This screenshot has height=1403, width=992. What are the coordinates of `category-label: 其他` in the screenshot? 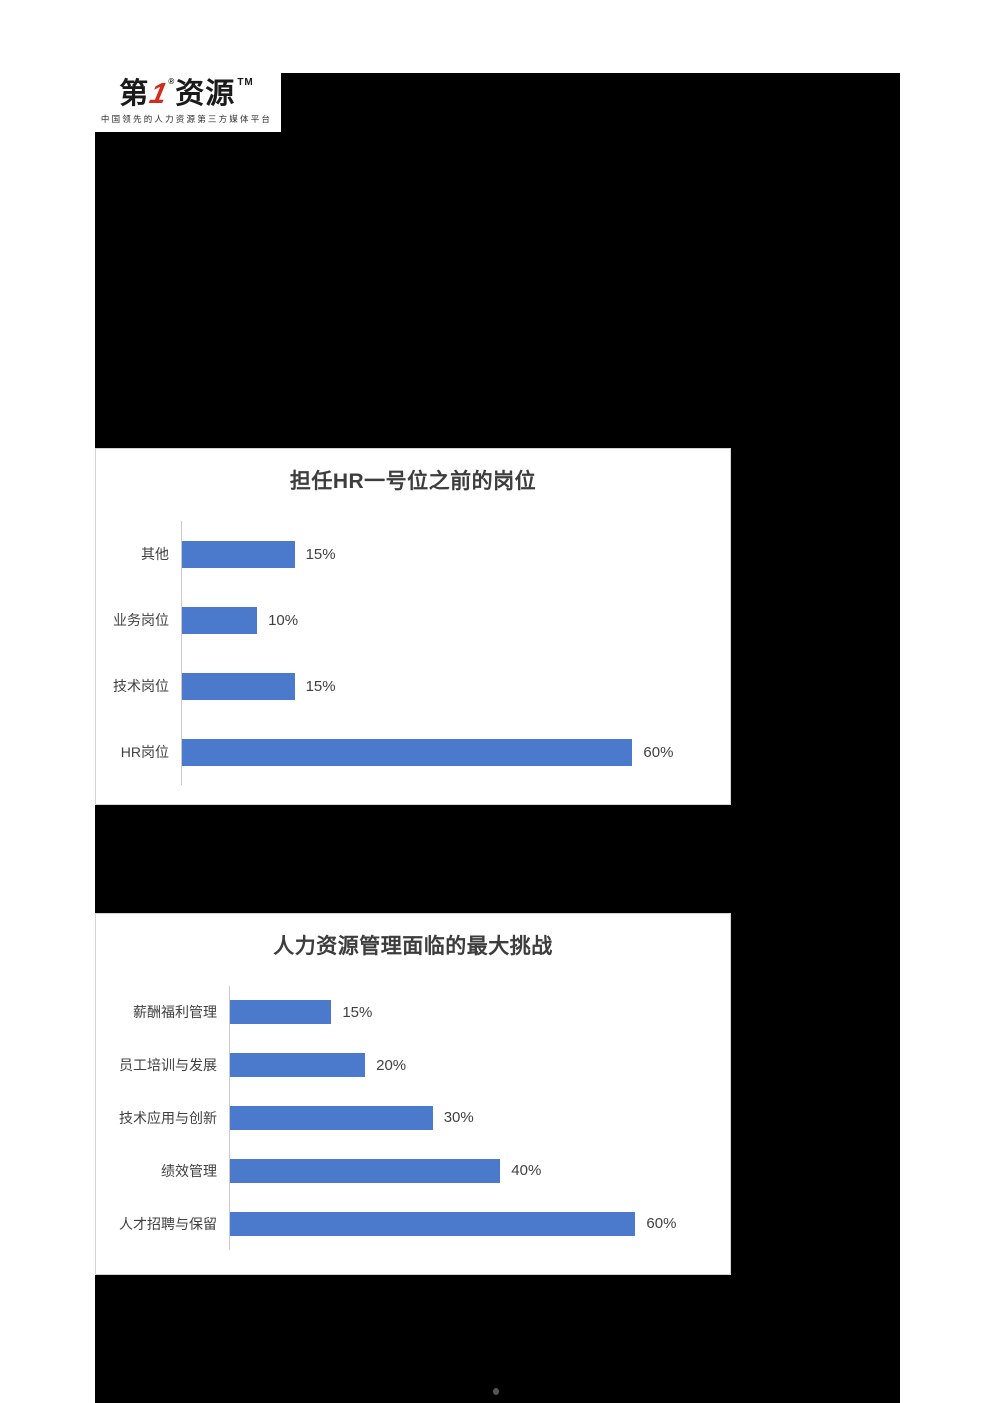 It's located at (155, 554).